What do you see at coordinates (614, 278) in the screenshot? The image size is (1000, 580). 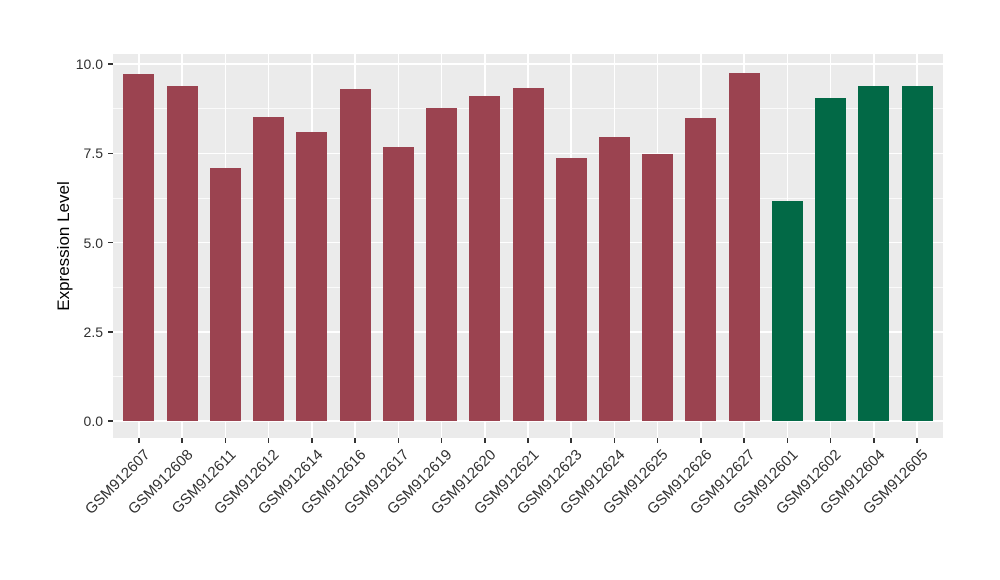 I see `bar-GSM912624` at bounding box center [614, 278].